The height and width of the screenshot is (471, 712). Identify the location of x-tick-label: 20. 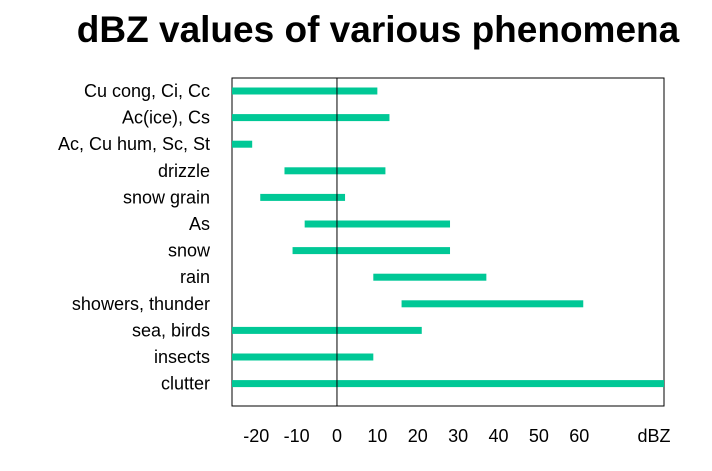
(418, 436).